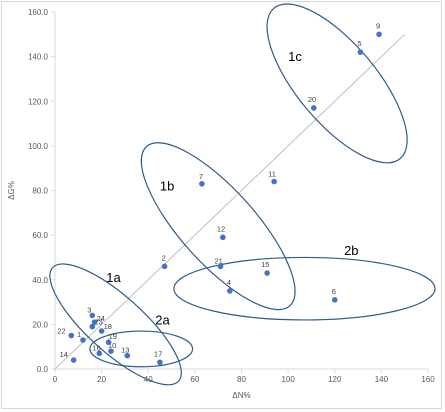 The width and height of the screenshot is (445, 412). What do you see at coordinates (79, 334) in the screenshot?
I see `data-point-label-1: 1` at bounding box center [79, 334].